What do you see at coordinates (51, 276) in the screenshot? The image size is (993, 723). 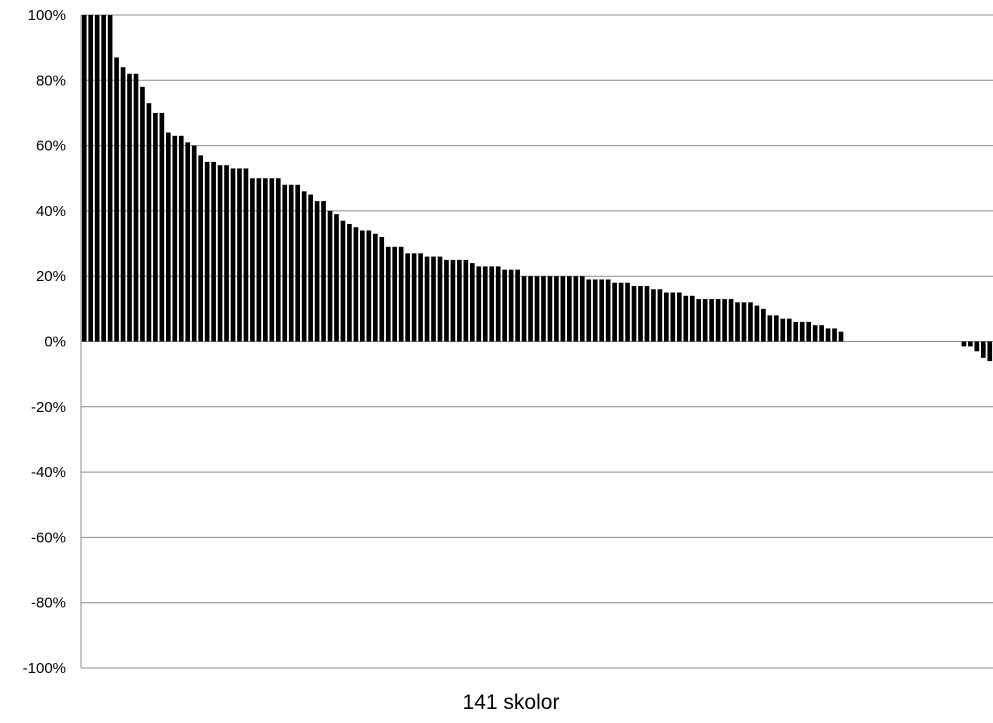 I see `y-tick-label: 20%` at bounding box center [51, 276].